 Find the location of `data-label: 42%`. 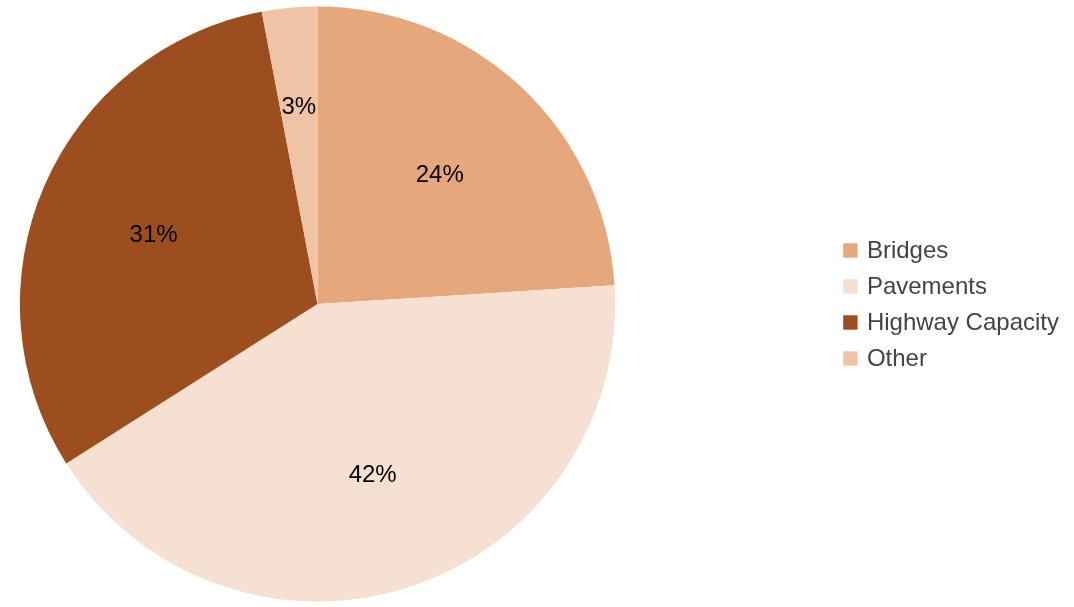

data-label: 42% is located at coordinates (372, 474).